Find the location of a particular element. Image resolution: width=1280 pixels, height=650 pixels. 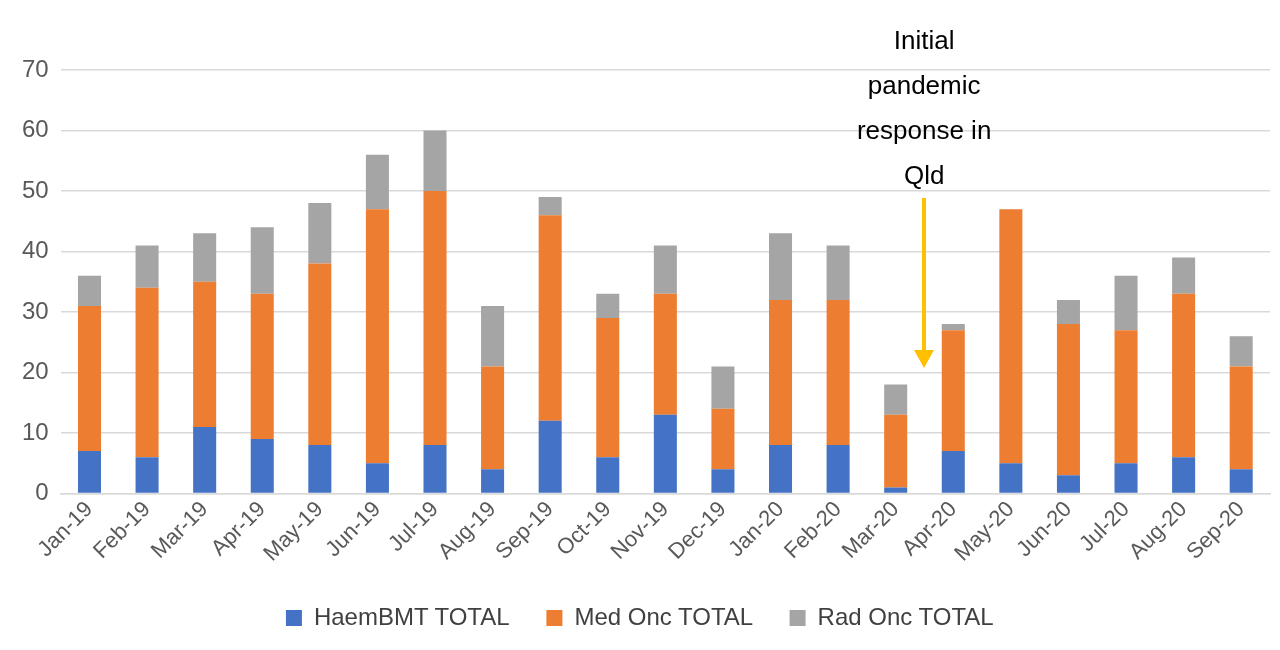

y-tick-label: 40 is located at coordinates (35, 250).